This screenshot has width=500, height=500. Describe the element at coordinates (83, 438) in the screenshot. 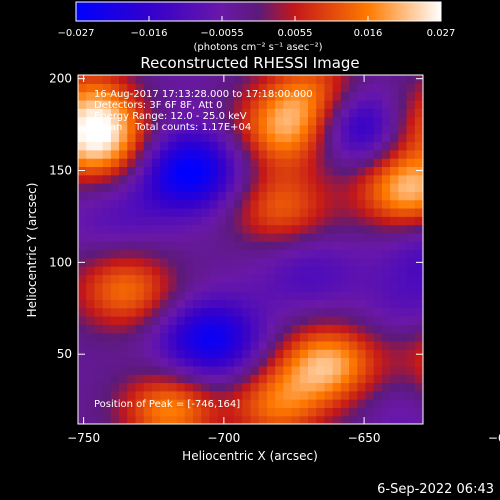

I see `x-tick-label: −750` at that location.